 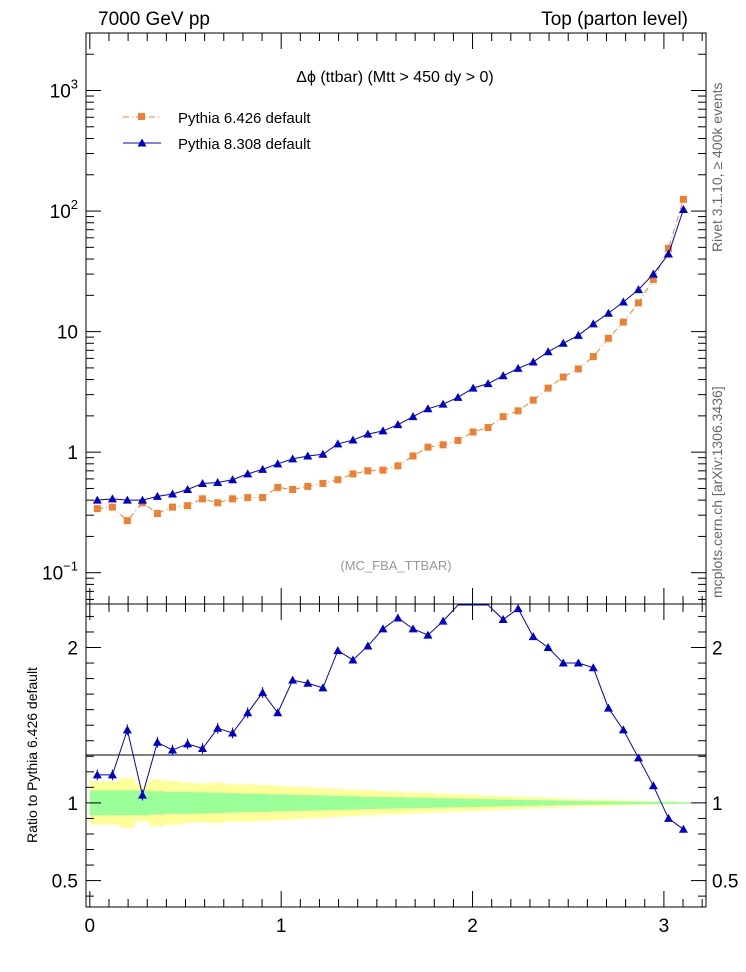 I want to click on ratio-y-tick-label-right: 1, so click(x=717, y=804).